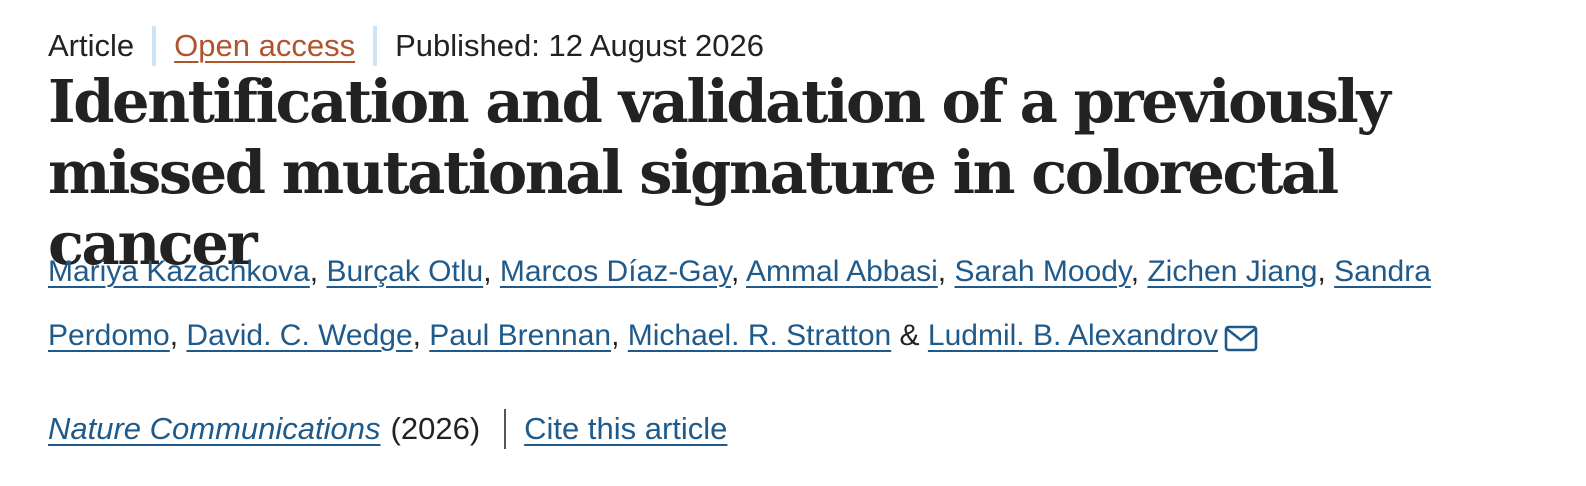  I want to click on envelope-icon-graphic, so click(1241, 338).